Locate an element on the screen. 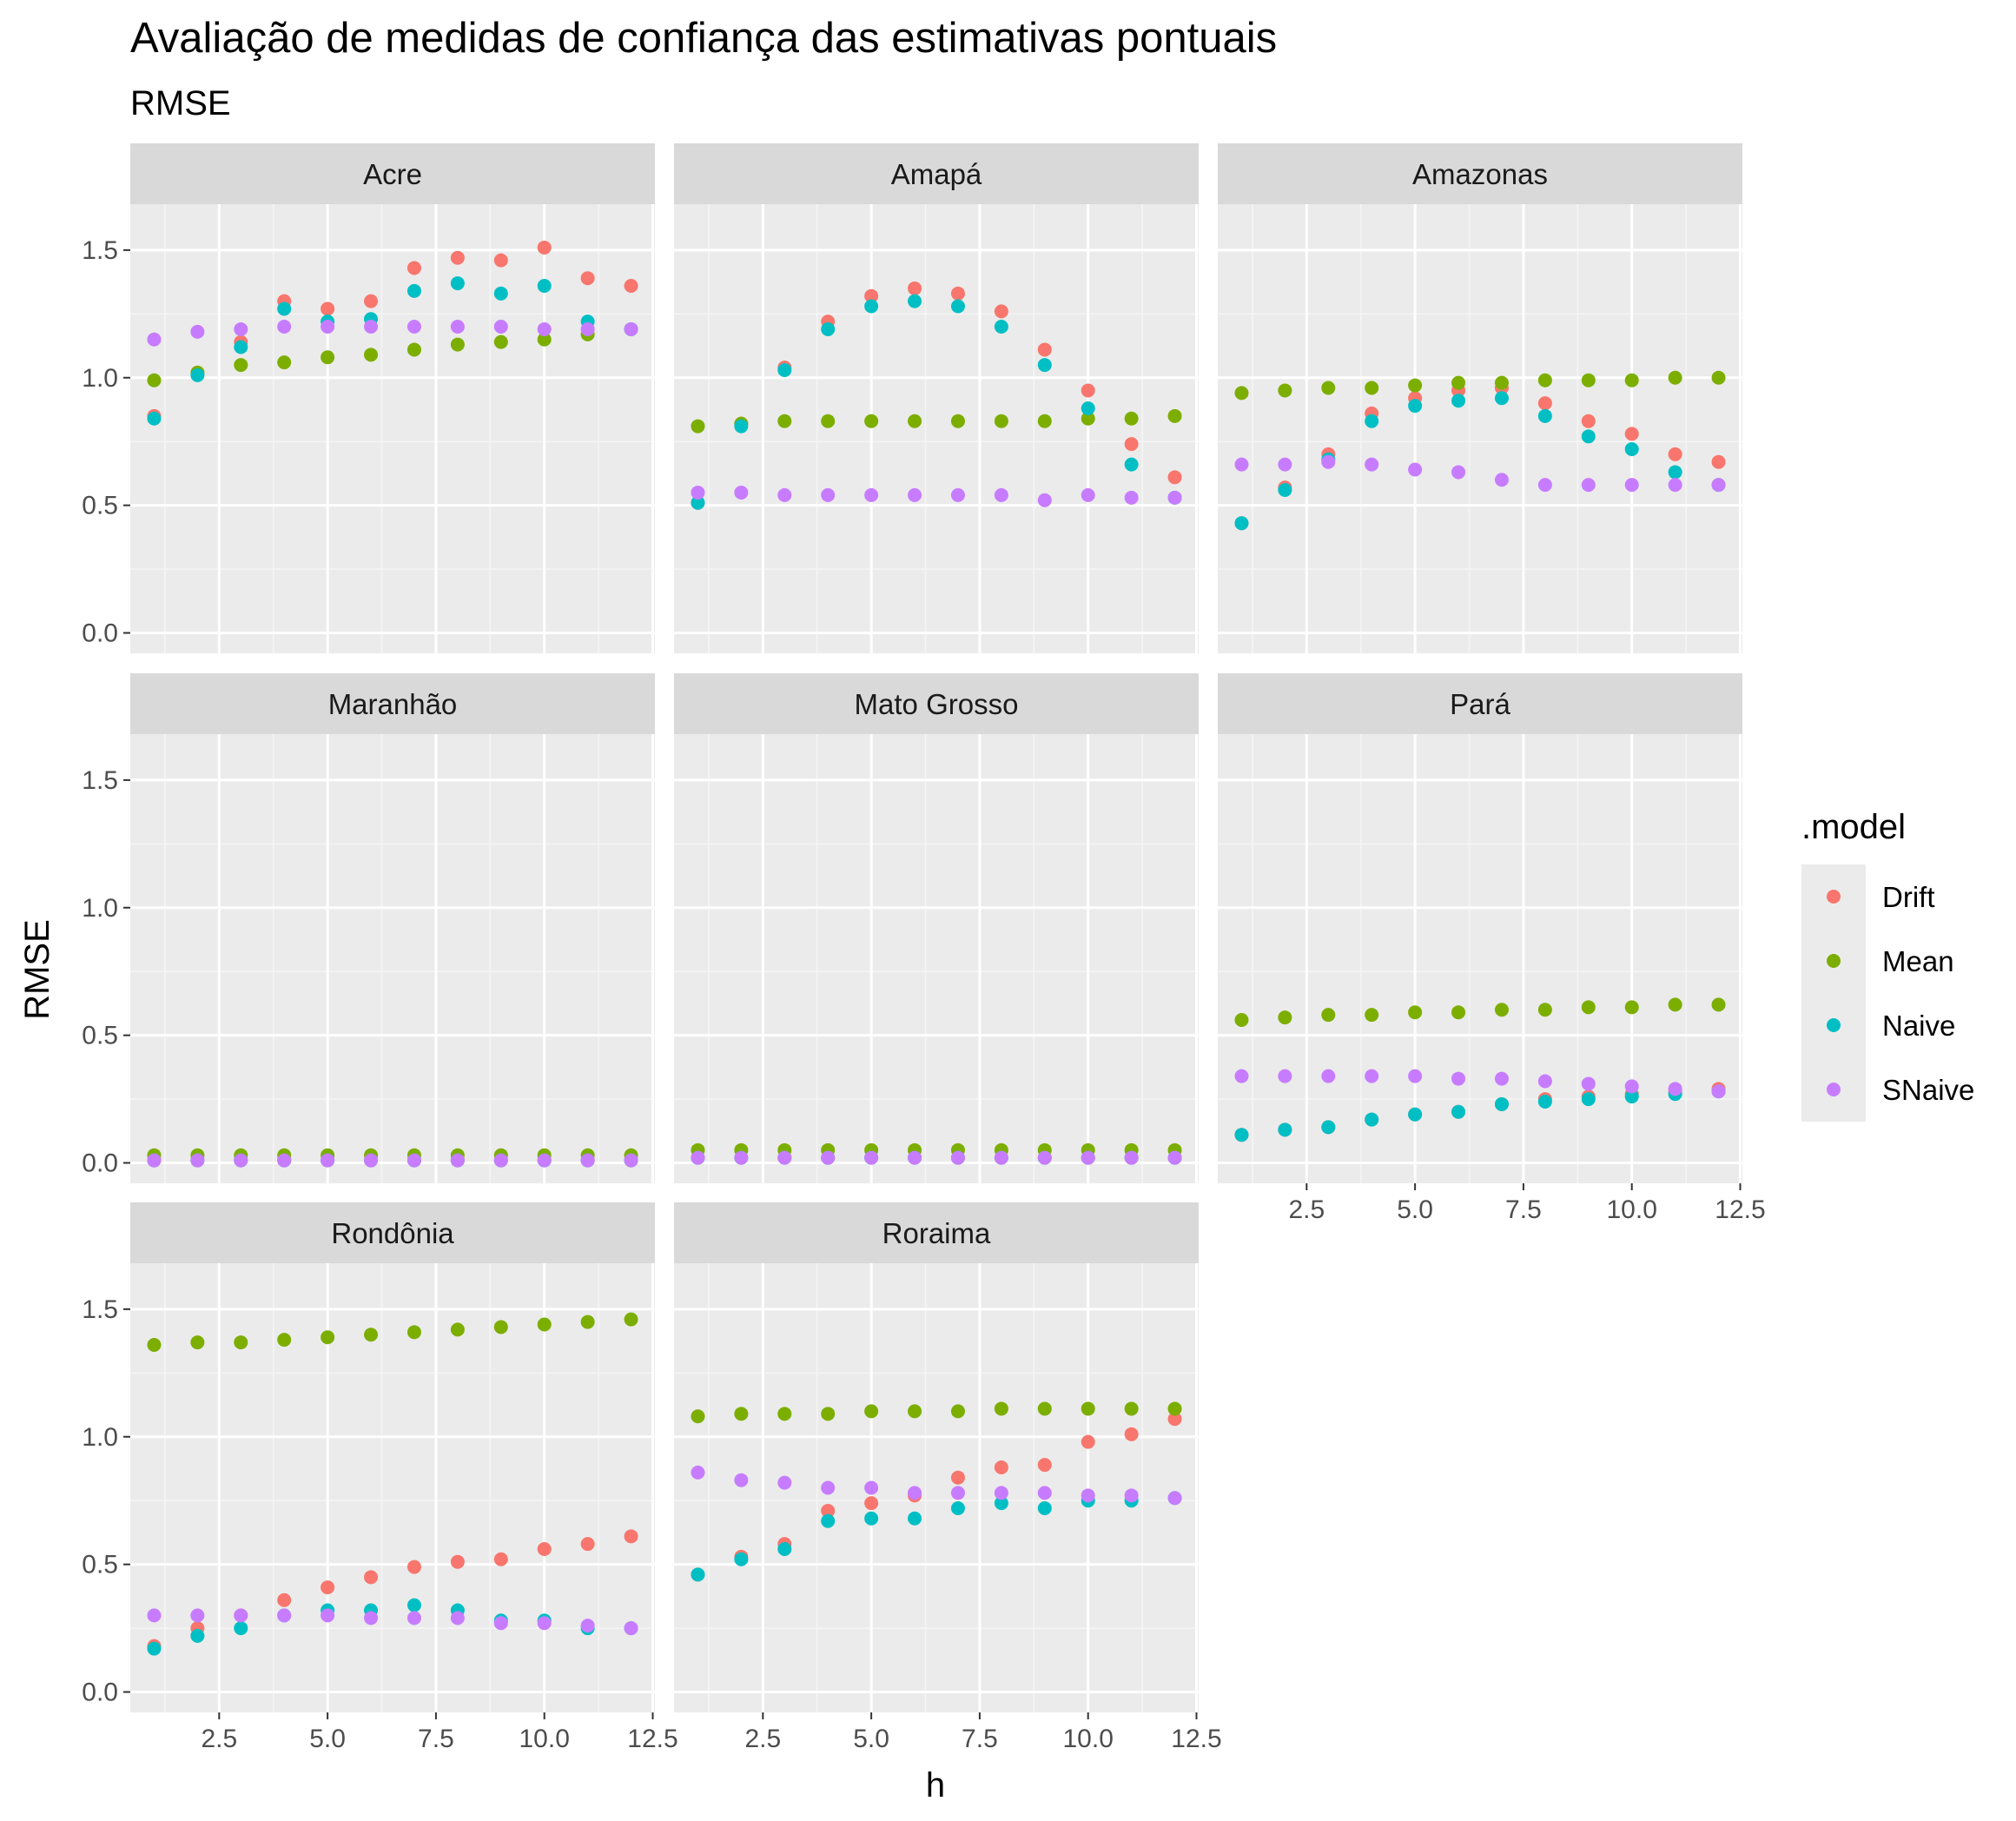 The width and height of the screenshot is (2016, 1821). facet-label: Roraima is located at coordinates (936, 1233).